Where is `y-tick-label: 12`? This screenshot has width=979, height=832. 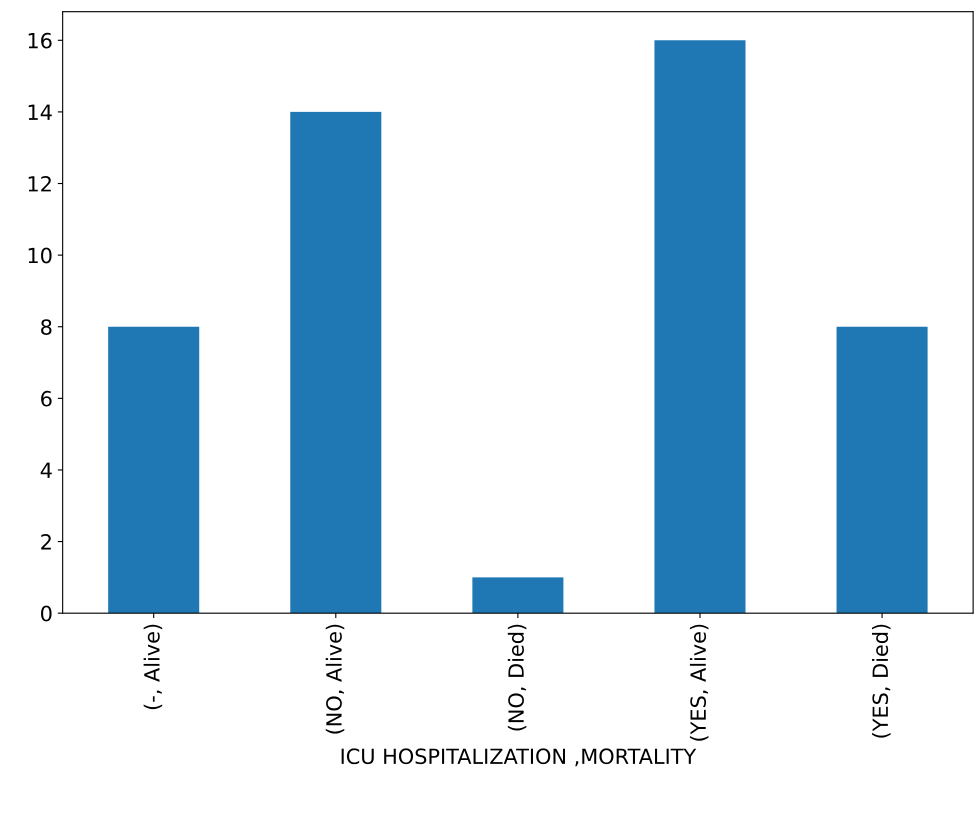 y-tick-label: 12 is located at coordinates (39, 184).